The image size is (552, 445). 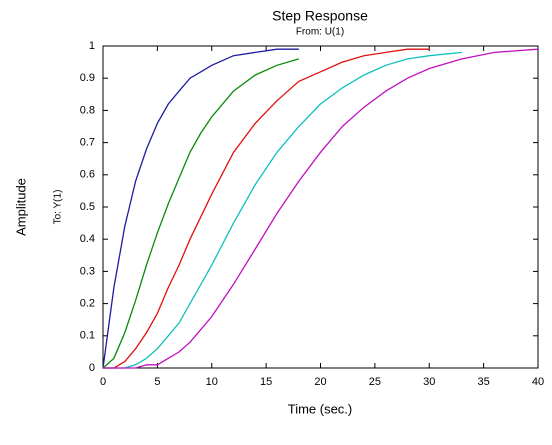 What do you see at coordinates (87, 78) in the screenshot?
I see `y-tick-label: 0.9` at bounding box center [87, 78].